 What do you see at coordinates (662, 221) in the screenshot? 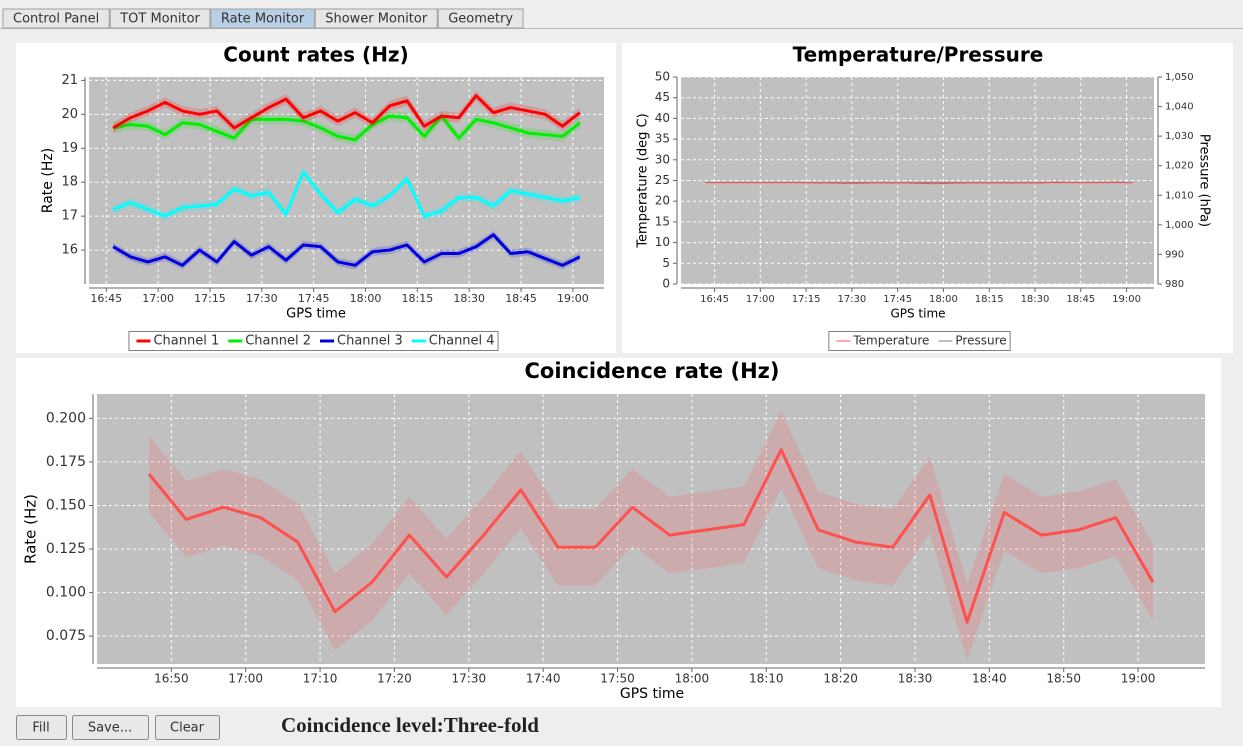
I see `y-tick-label: 15` at bounding box center [662, 221].